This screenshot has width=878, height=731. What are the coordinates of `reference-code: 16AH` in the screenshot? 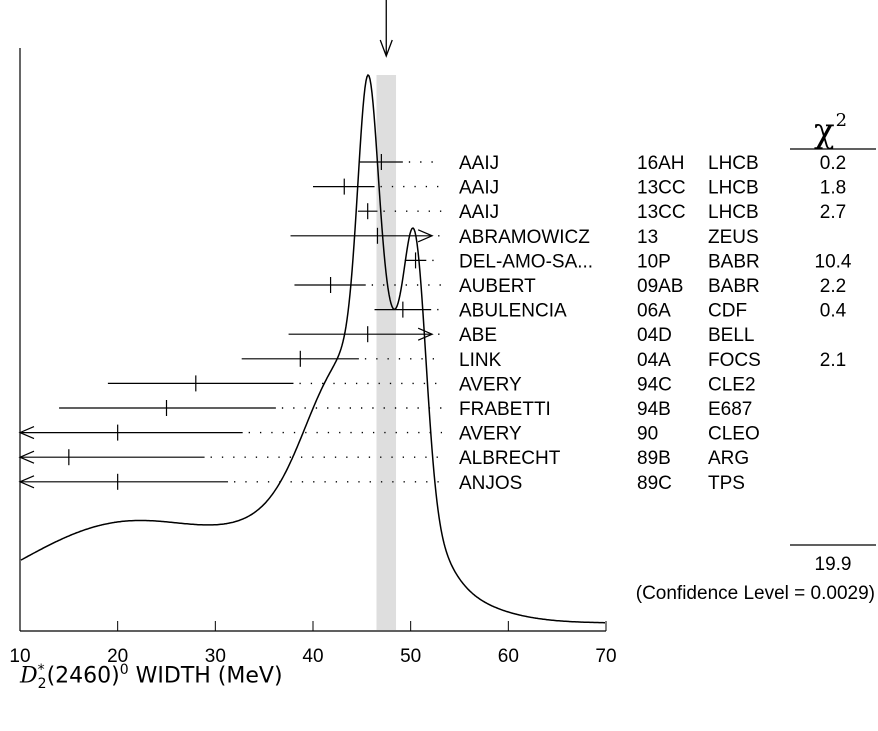 It's located at (661, 163).